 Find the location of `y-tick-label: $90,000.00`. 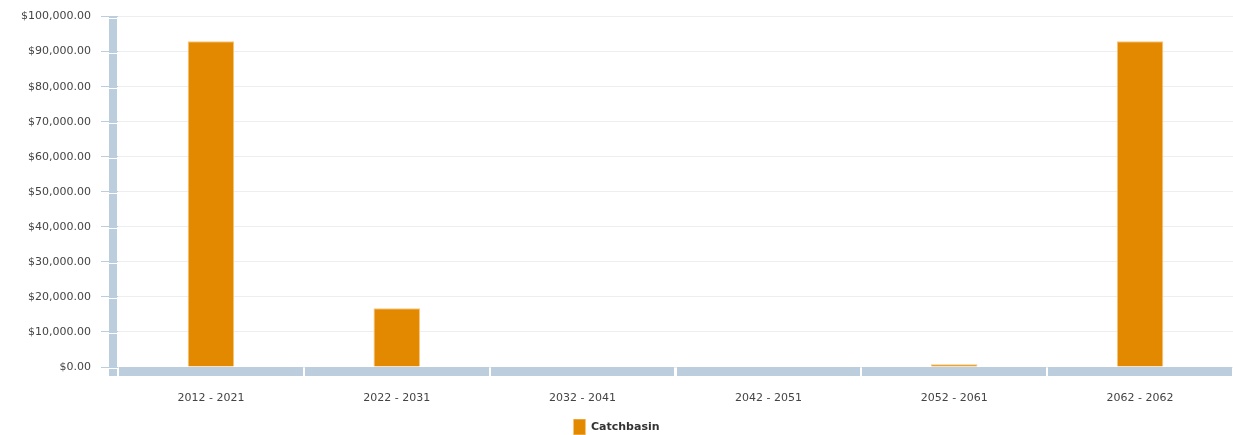

y-tick-label: $90,000.00 is located at coordinates (59, 51).